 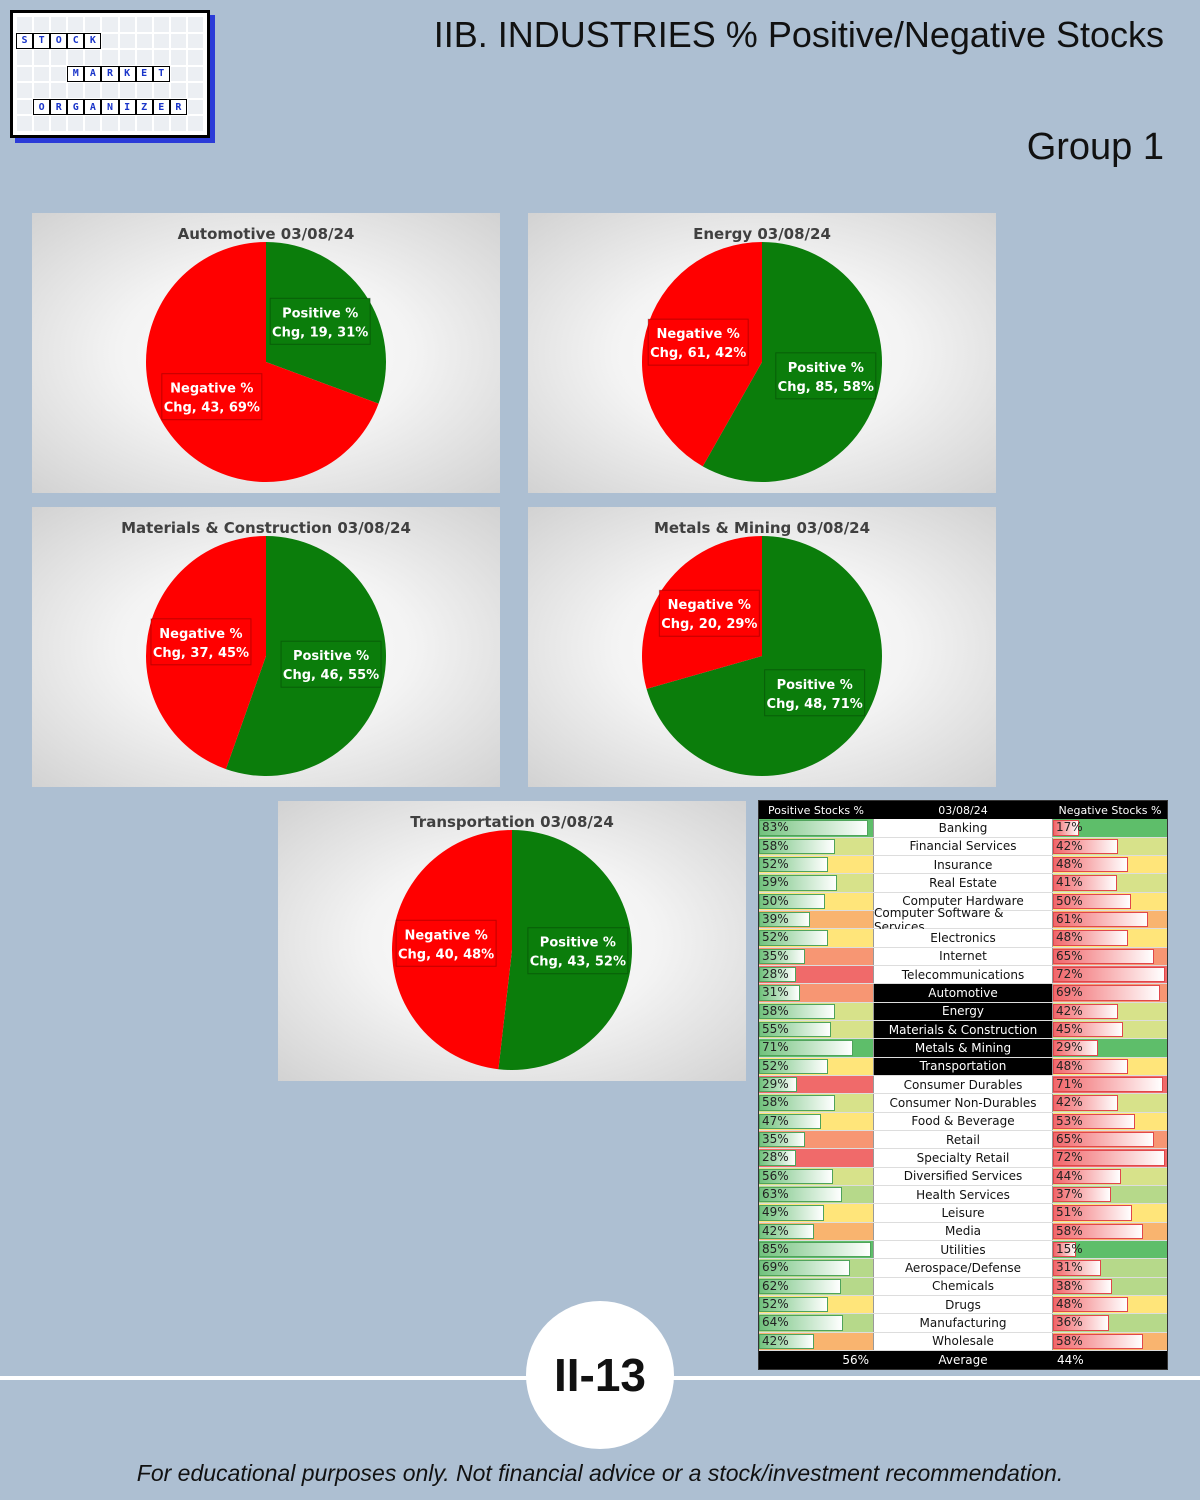 I want to click on industry-name: Energy, so click(x=963, y=1011).